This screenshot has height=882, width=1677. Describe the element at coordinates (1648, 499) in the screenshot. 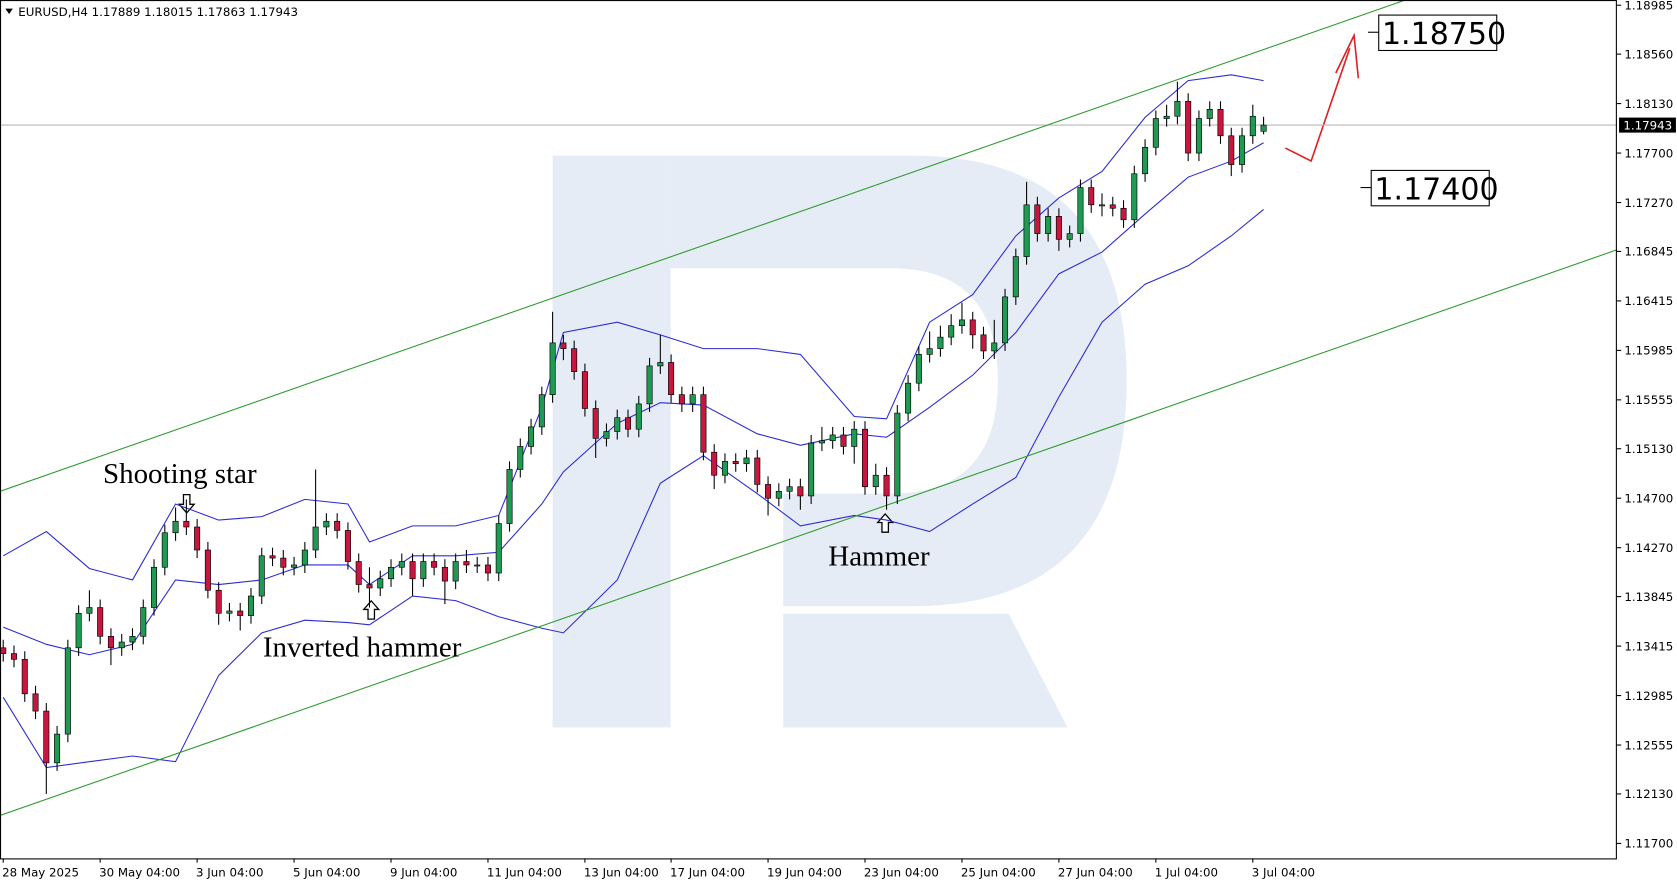

I see `y-tick-label: 1.14700` at that location.